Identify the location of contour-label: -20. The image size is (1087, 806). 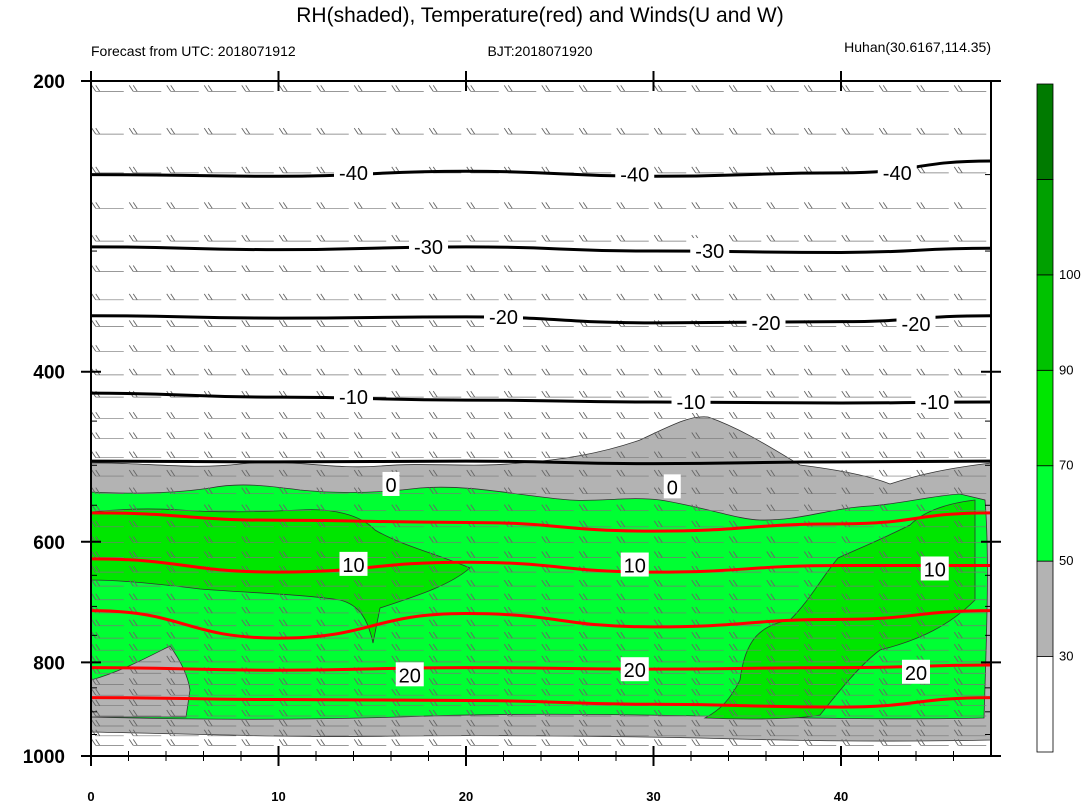
(503, 316).